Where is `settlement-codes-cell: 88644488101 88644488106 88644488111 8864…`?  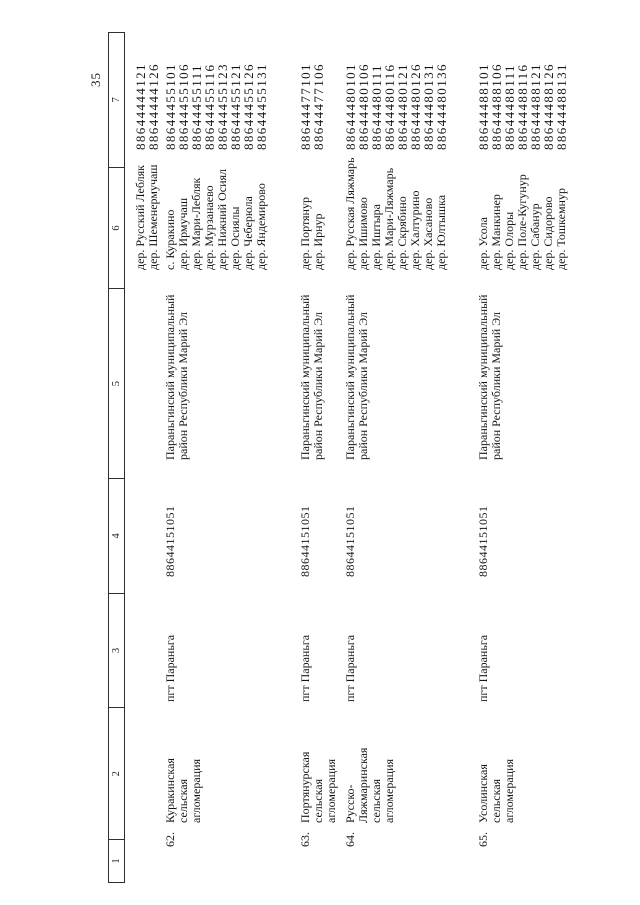
settlement-codes-cell: 88644488101 88644488106 88644488111 8864… is located at coordinates (522, 106).